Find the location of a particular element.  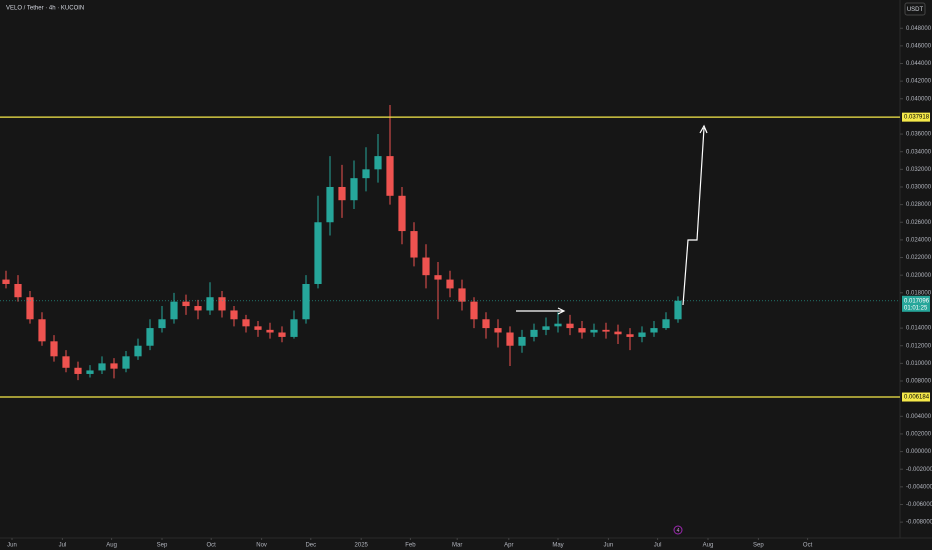

drawing-arrows is located at coordinates (612, 219).